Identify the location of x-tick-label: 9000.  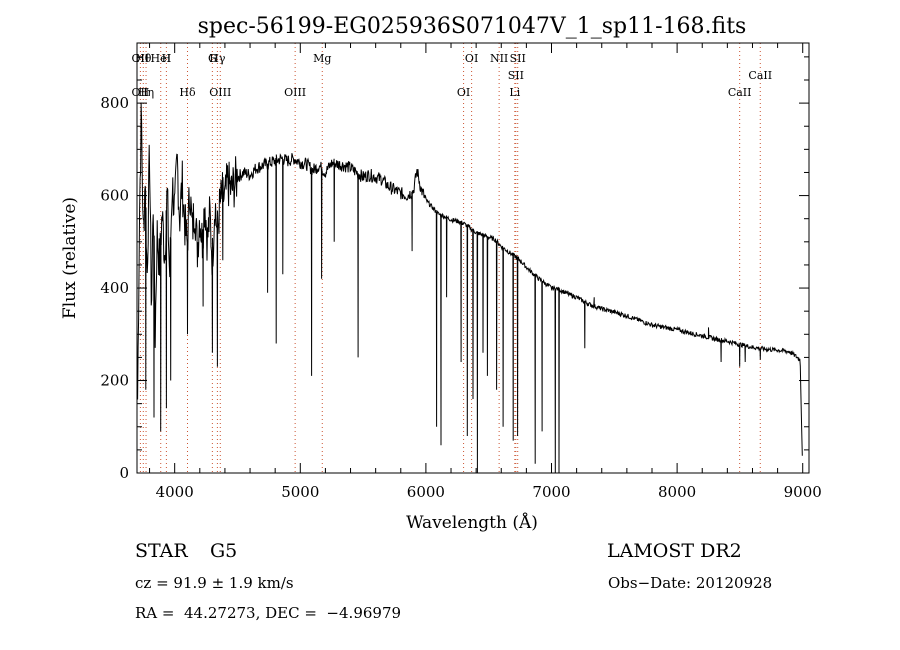
(803, 492).